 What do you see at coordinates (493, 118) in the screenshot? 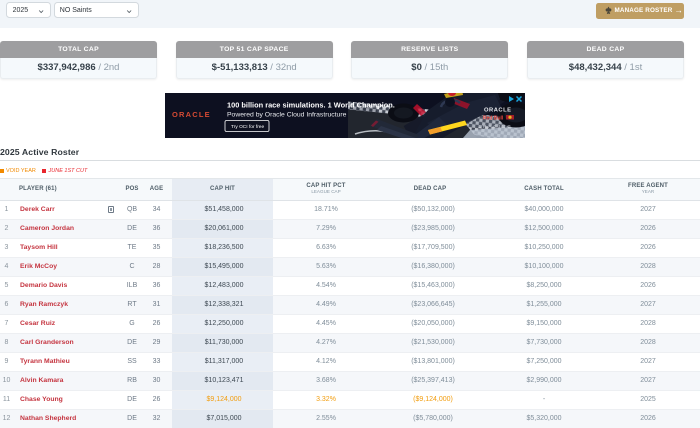
I see `svg-text: Red Bull` at bounding box center [493, 118].